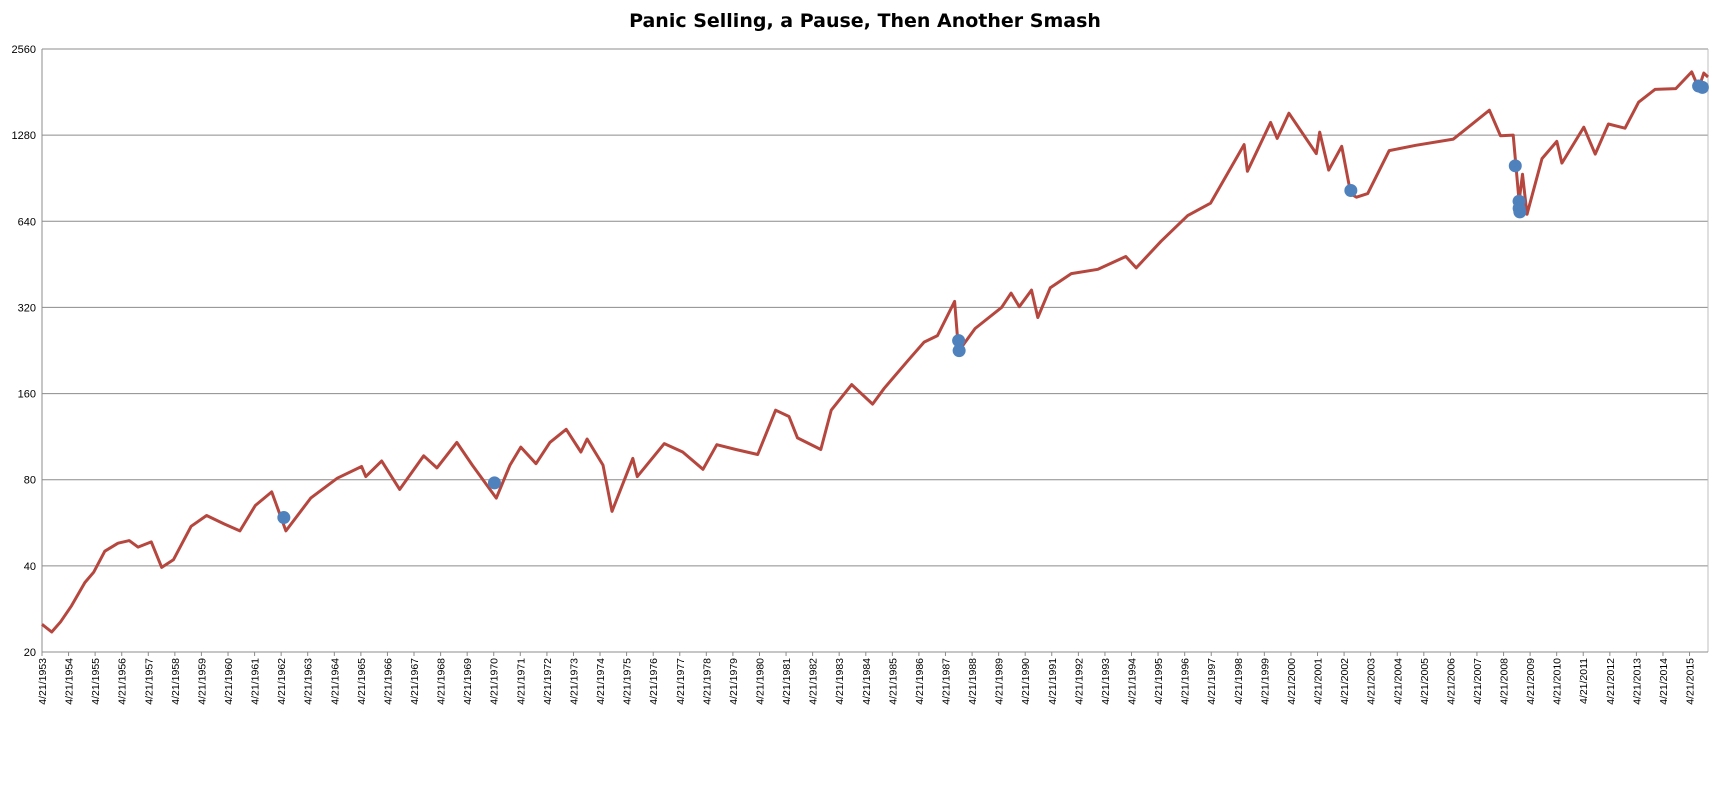  What do you see at coordinates (27, 308) in the screenshot?
I see `y-tick-label: 320` at bounding box center [27, 308].